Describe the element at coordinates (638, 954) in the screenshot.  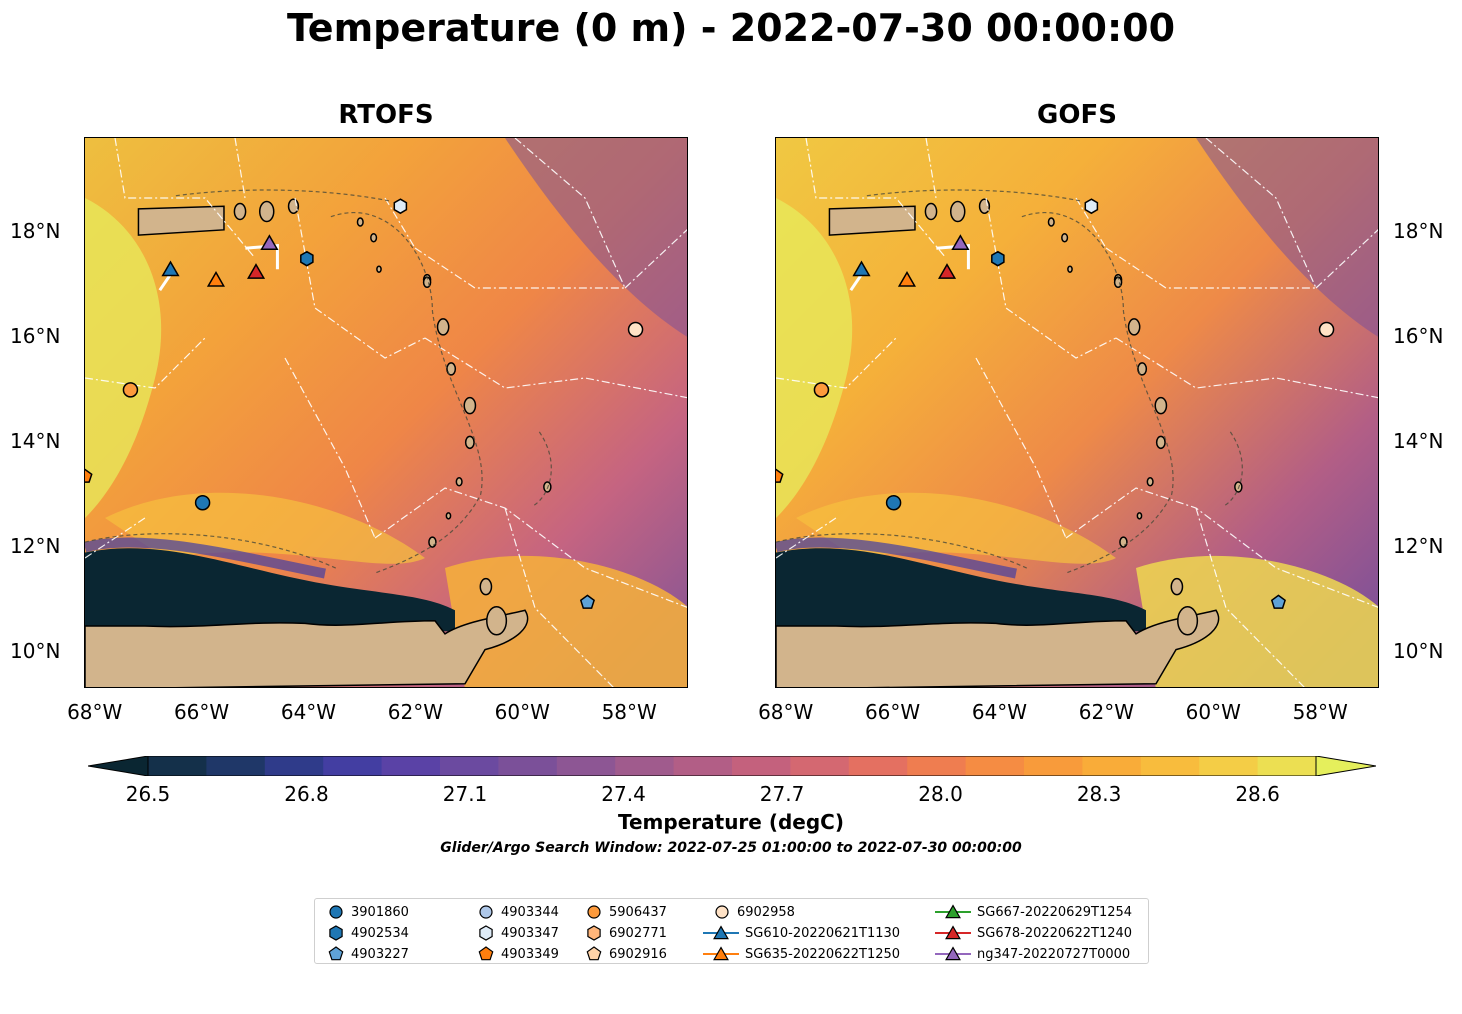
I see `legend-label: 6902916` at that location.